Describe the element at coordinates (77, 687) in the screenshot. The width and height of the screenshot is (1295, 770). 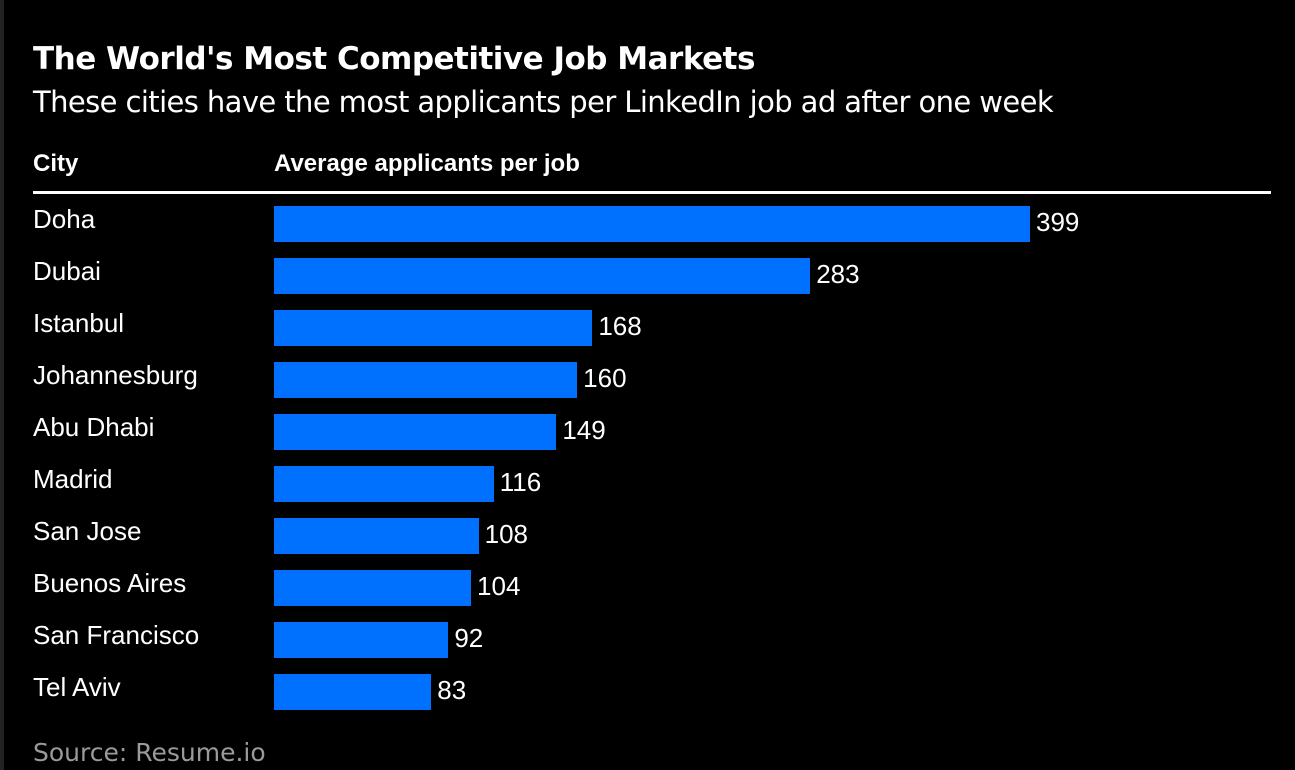
I see `city-label: Tel Aviv` at that location.